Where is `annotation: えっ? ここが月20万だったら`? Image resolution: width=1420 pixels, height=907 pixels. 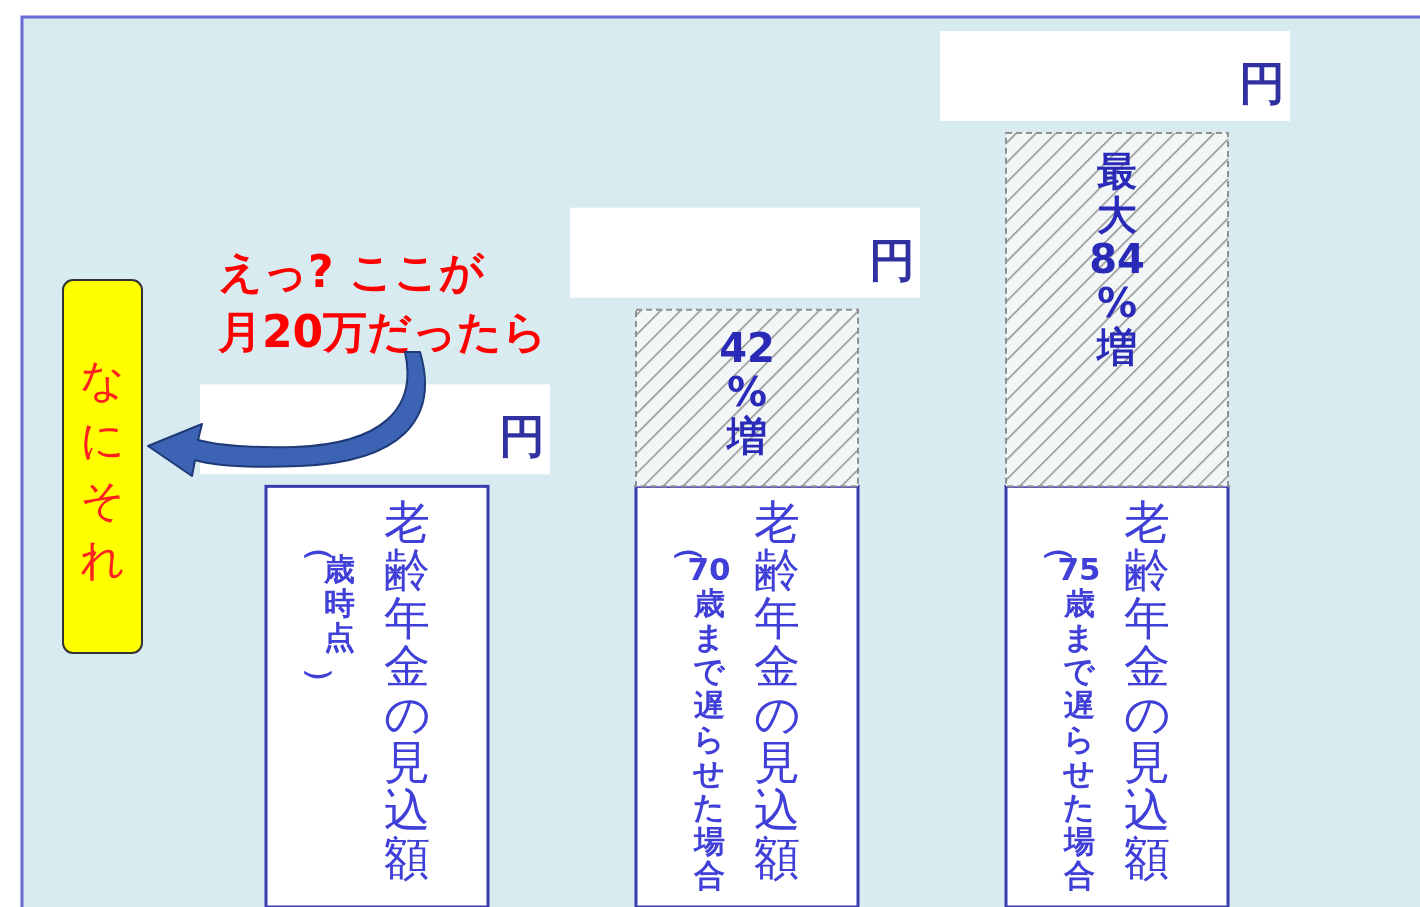
annotation: えっ? ここが月20万だったら is located at coordinates (382, 301).